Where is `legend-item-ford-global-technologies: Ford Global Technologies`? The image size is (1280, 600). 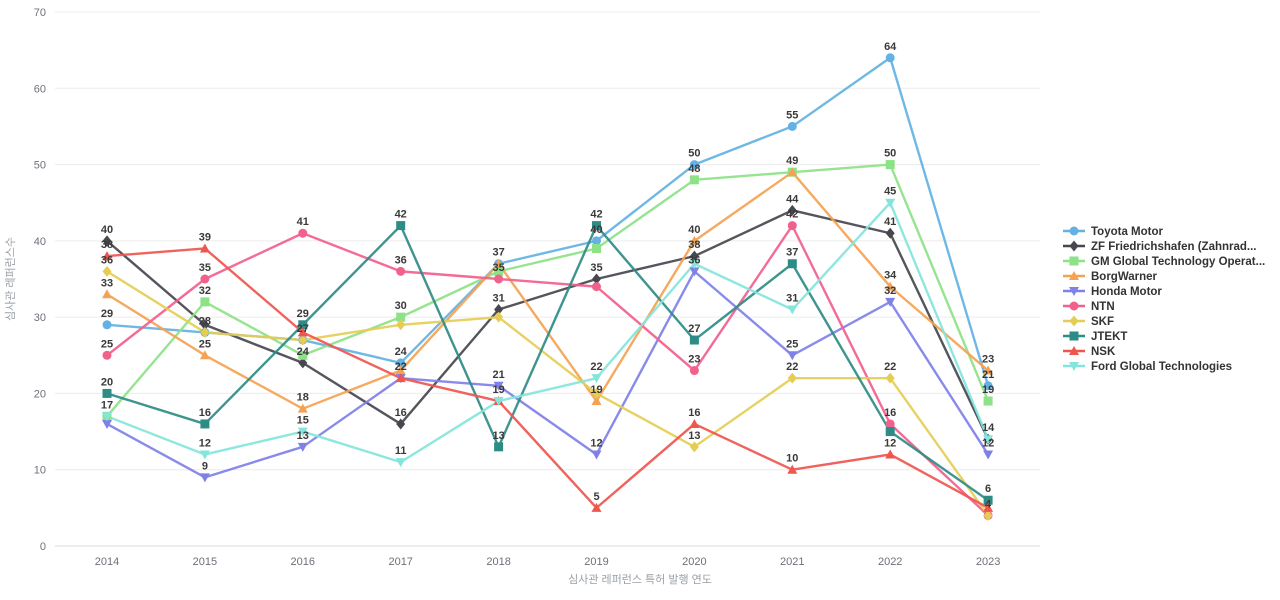
legend-item-ford-global-technologies: Ford Global Technologies is located at coordinates (1147, 367).